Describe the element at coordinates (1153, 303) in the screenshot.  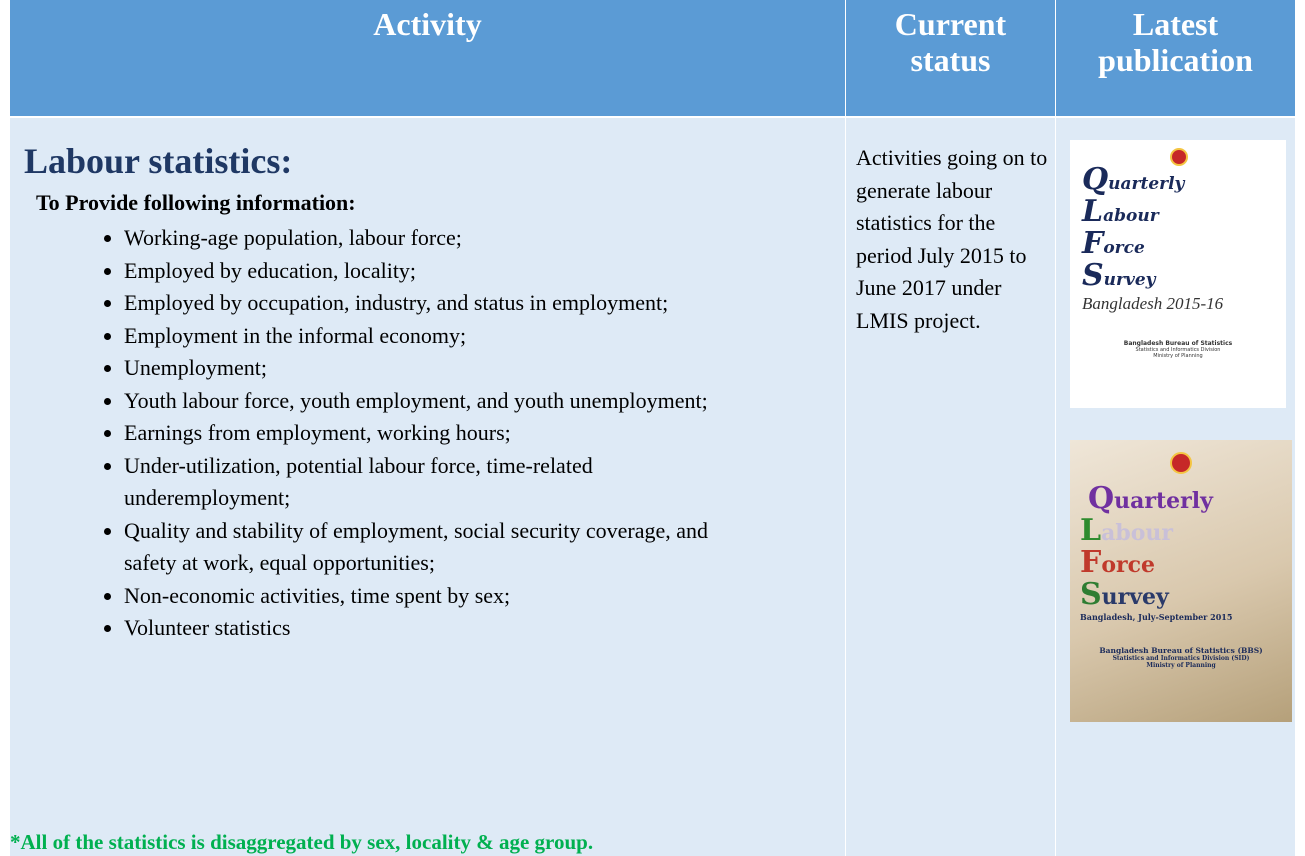
I see `cover-edition: Bangladesh 2015-16` at that location.